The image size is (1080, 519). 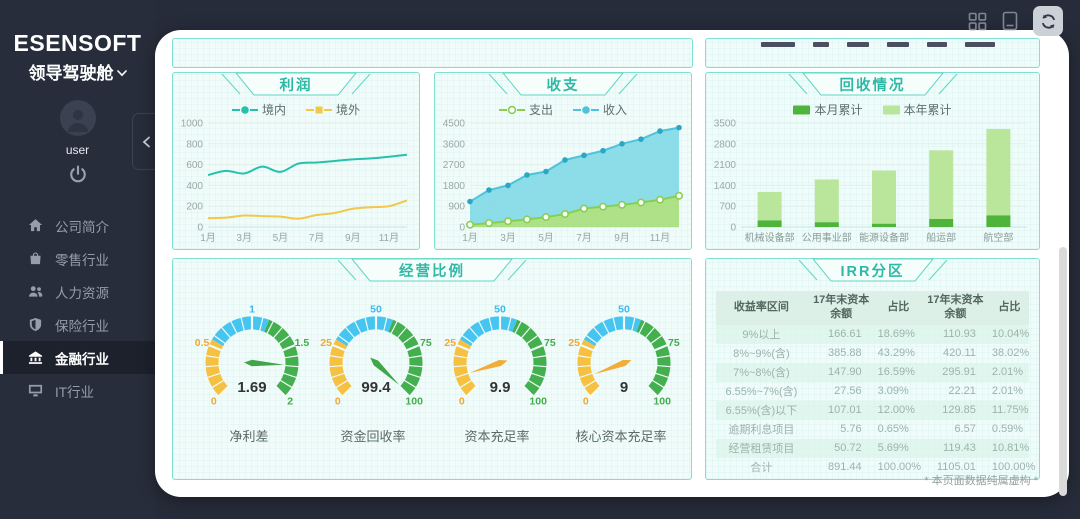 What do you see at coordinates (1063, 371) in the screenshot?
I see `vertical-scrollbar` at bounding box center [1063, 371].